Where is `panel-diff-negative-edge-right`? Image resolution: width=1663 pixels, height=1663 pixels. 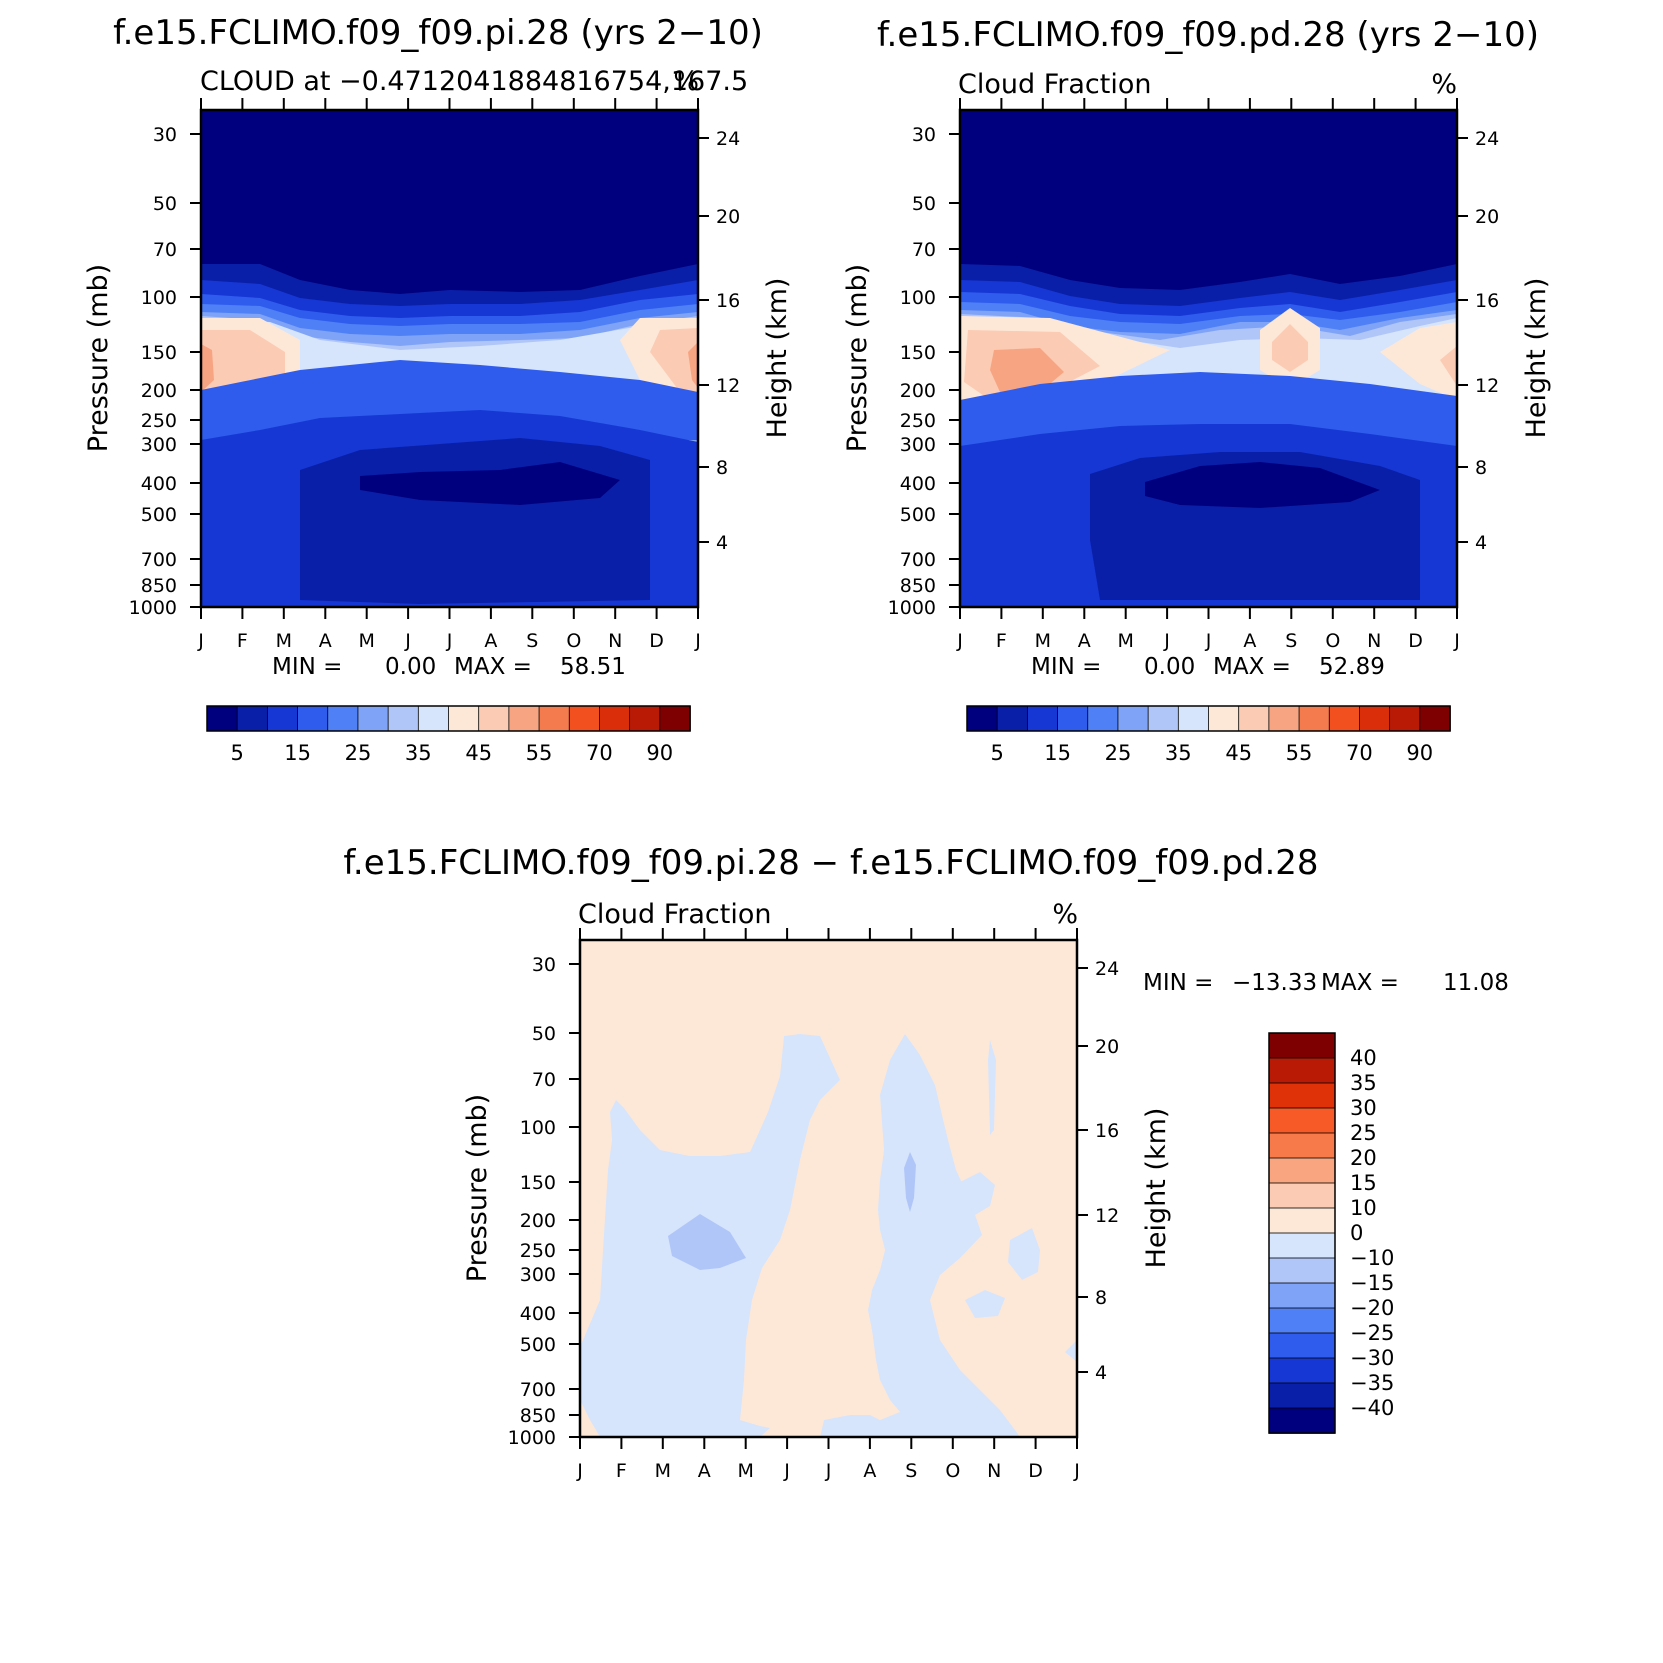
panel-diff-negative-edge-right is located at coordinates (1071, 1351).